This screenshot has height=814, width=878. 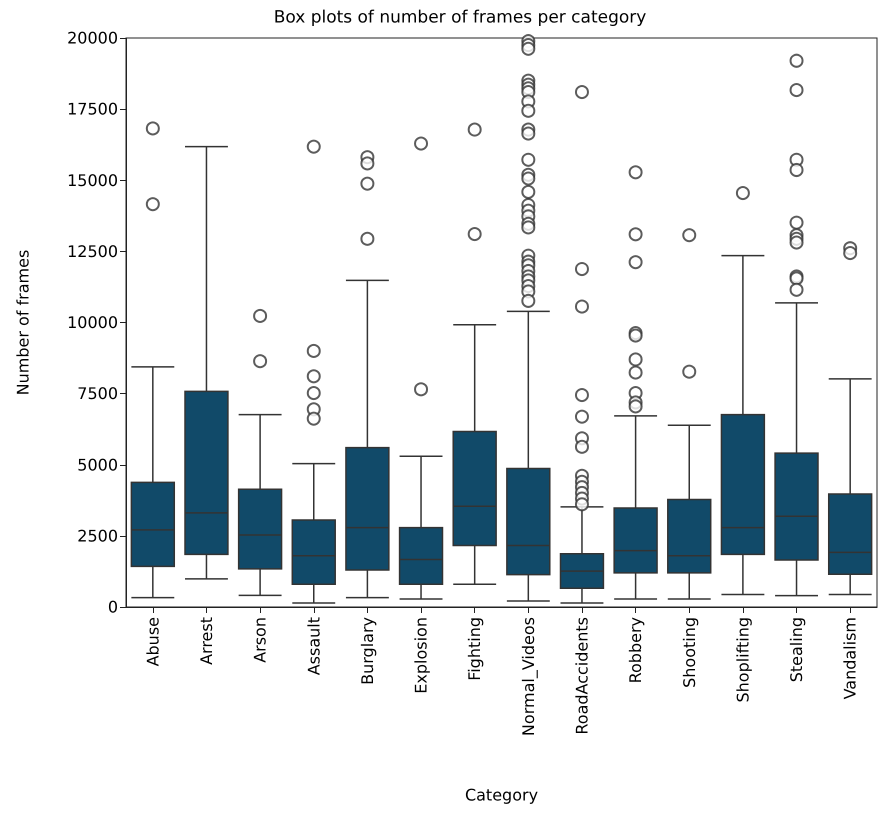 What do you see at coordinates (636, 650) in the screenshot?
I see `x-tick-label: Robbery` at bounding box center [636, 650].